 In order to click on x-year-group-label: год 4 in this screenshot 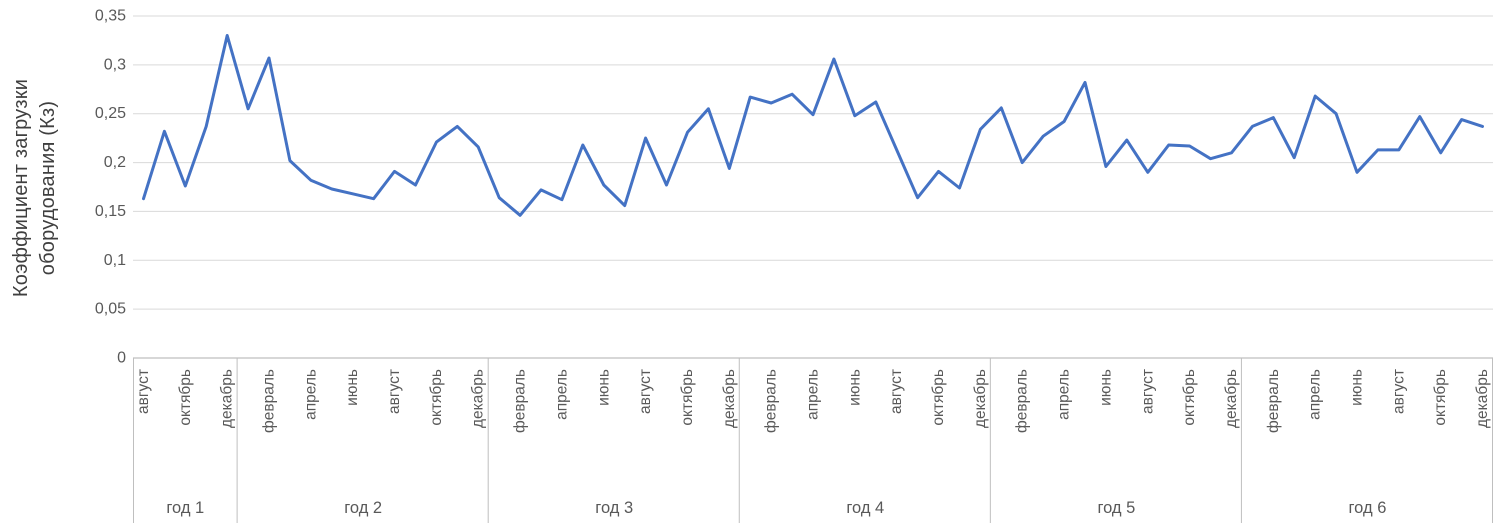, I will do `click(865, 508)`.